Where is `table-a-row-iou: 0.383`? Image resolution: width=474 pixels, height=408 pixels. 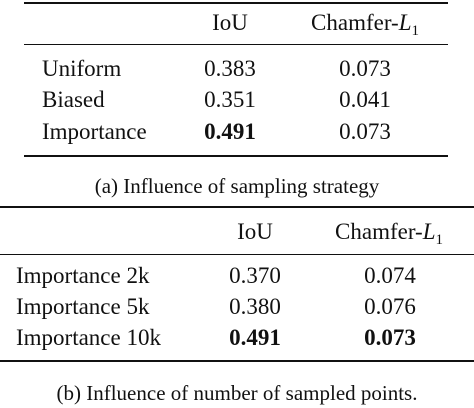
table-a-row-iou: 0.383 is located at coordinates (230, 68).